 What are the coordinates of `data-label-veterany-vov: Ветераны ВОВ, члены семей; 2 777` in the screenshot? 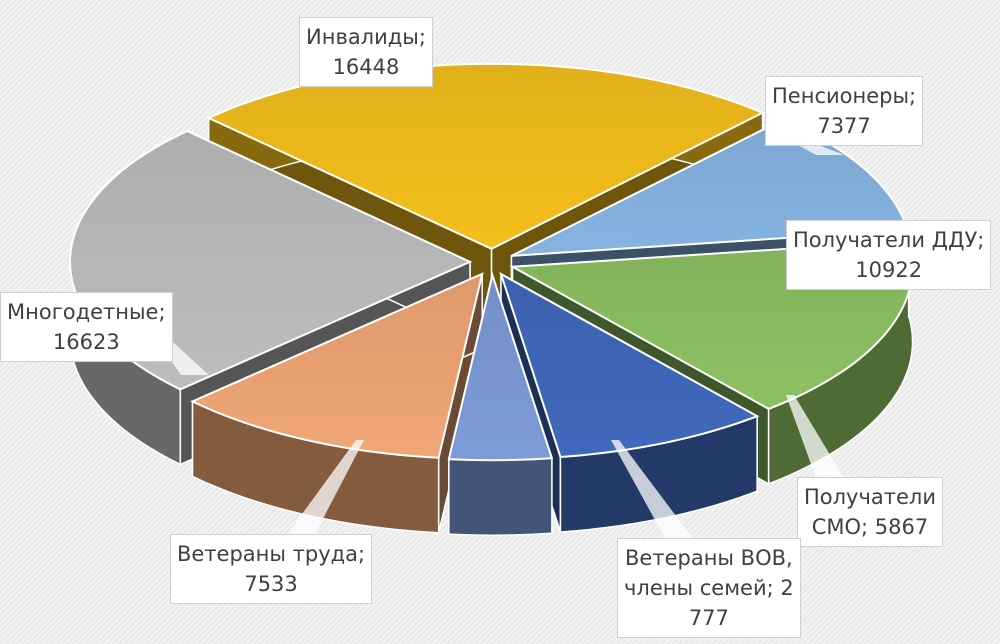 It's located at (709, 588).